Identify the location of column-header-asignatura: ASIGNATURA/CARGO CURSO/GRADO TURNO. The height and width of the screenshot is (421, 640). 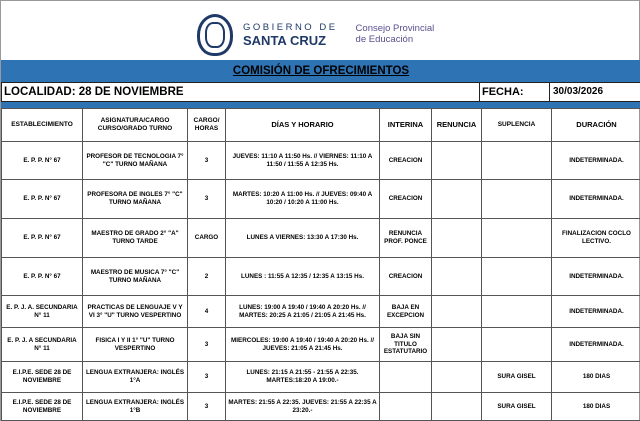
(135, 125).